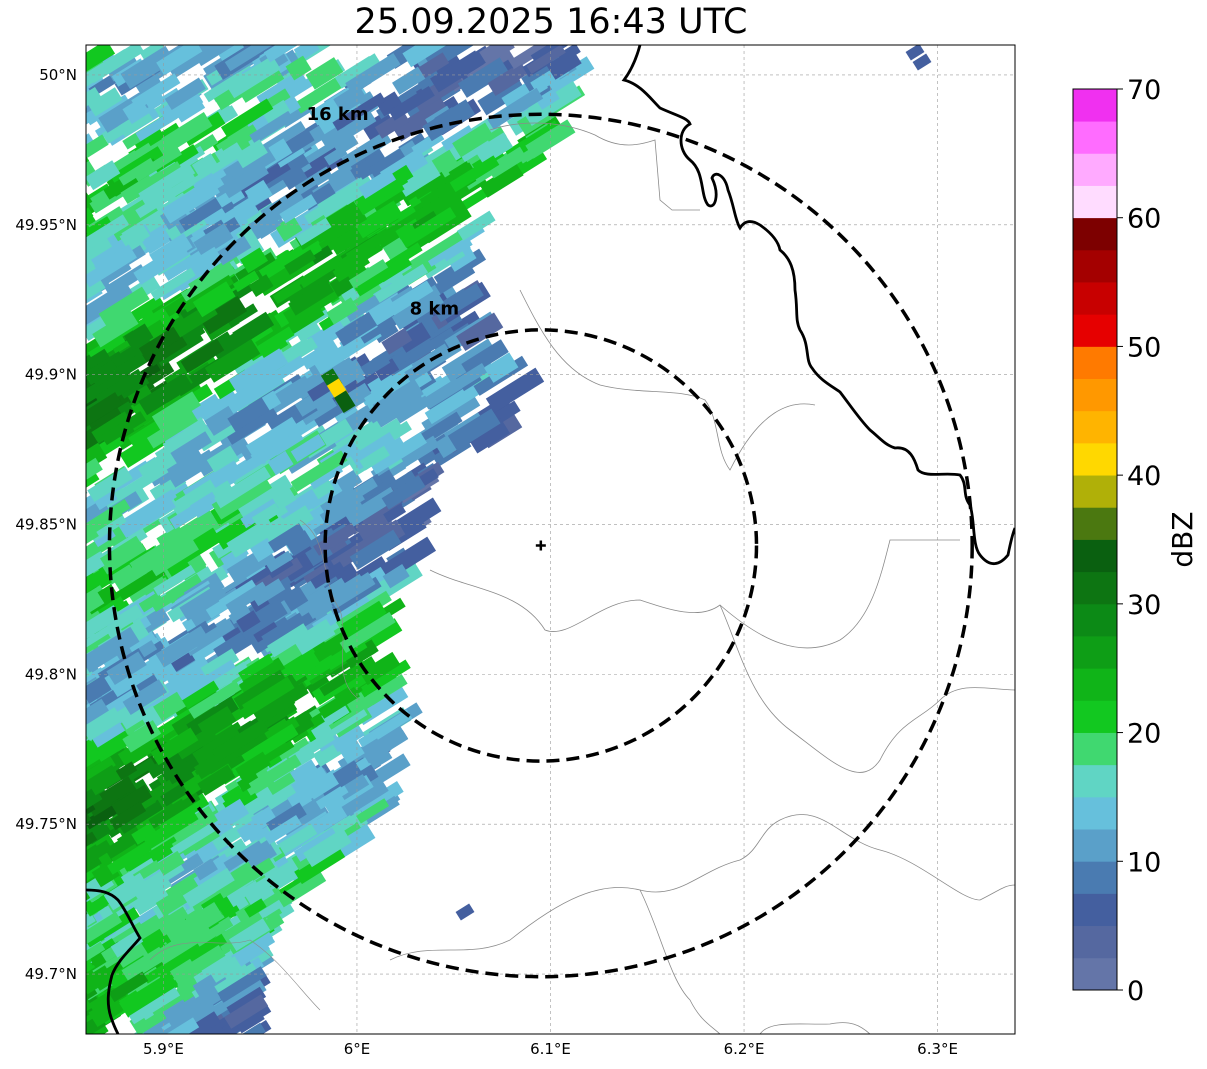 This screenshot has width=1207, height=1069. I want to click on radar-site-marker, so click(540, 545).